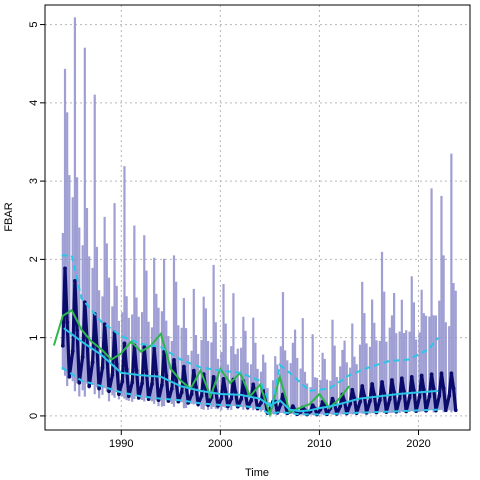 The width and height of the screenshot is (480, 480). I want to click on x-axis: 1990 2000 2010 2020, so click(270, 440).